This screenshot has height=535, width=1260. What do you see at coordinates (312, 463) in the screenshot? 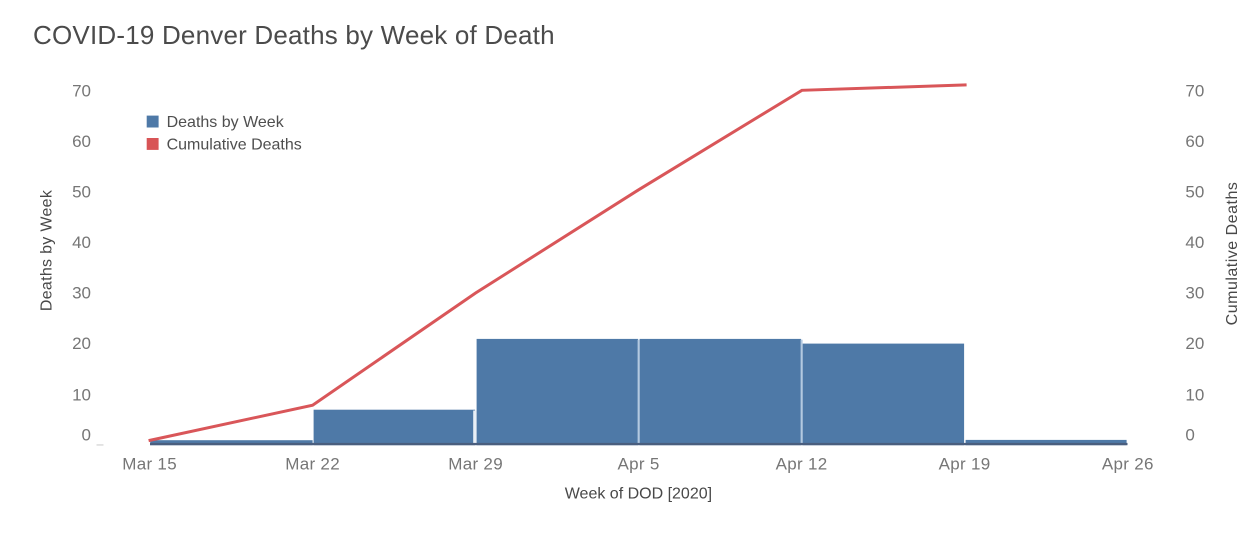
I see `svg-text: Mar 22` at bounding box center [312, 463].